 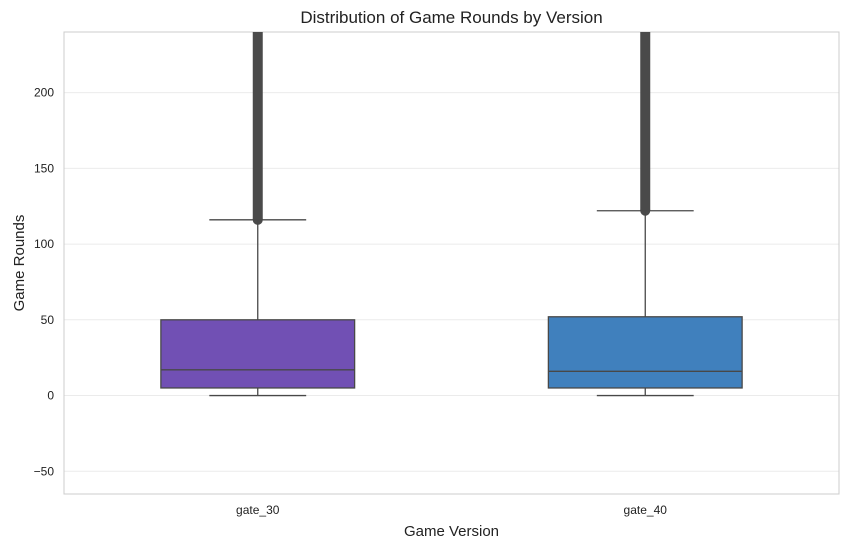 What do you see at coordinates (44, 93) in the screenshot?
I see `y-tick-label: 200` at bounding box center [44, 93].